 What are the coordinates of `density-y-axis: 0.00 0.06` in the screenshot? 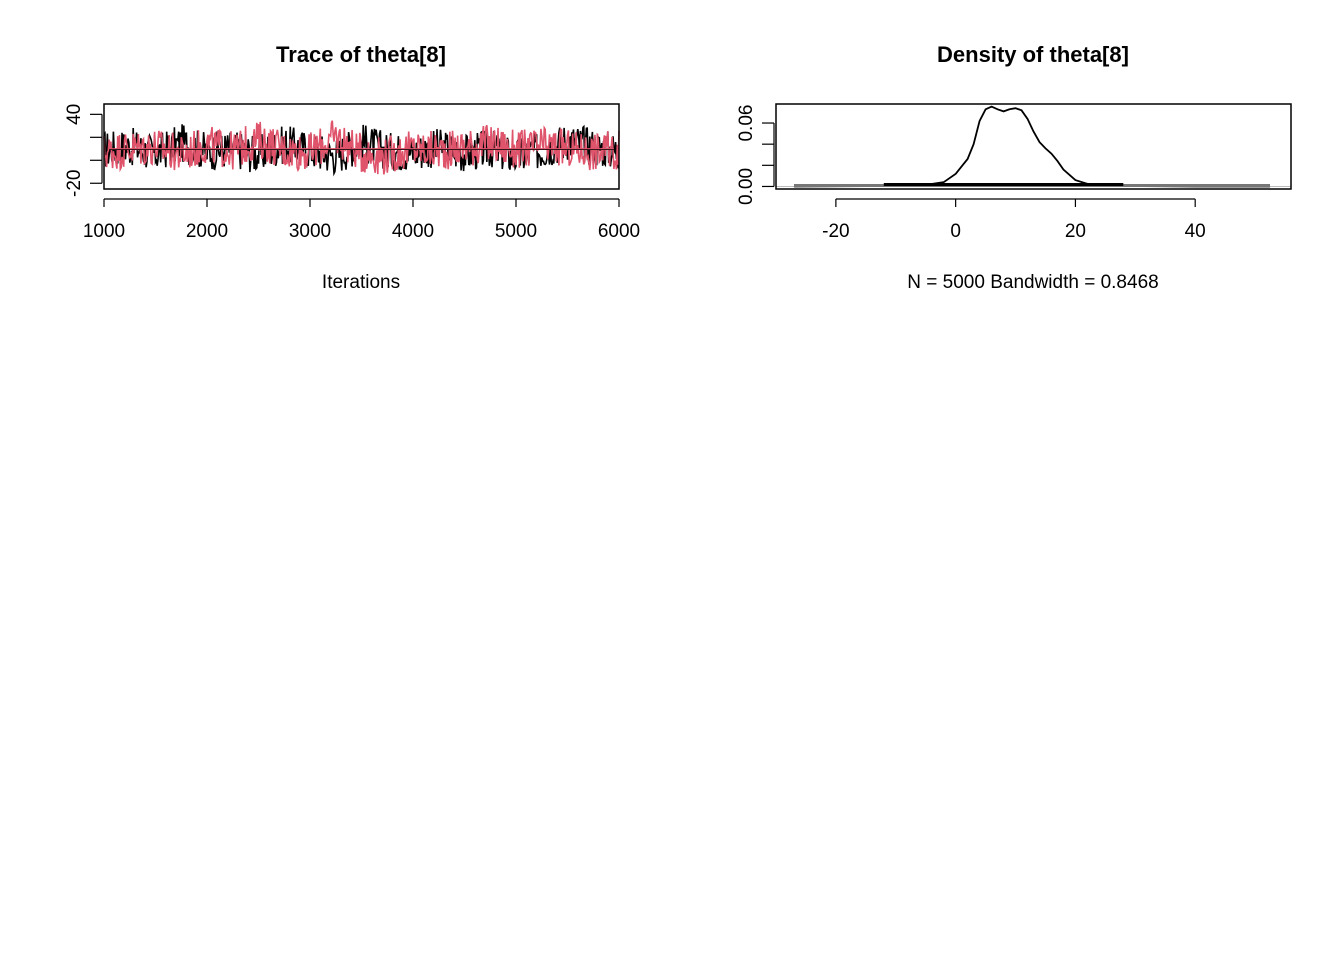 It's located at (755, 155).